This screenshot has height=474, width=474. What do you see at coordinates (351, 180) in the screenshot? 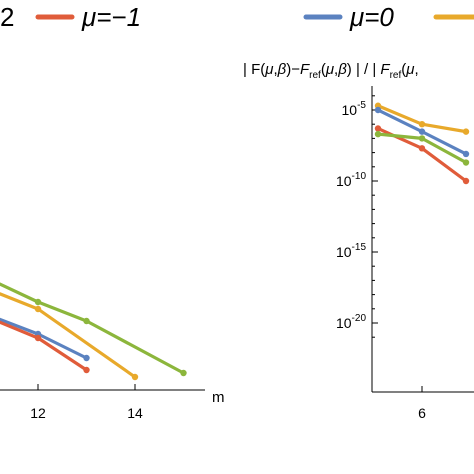
I see `right-y-tick-label: 10-10` at bounding box center [351, 180].